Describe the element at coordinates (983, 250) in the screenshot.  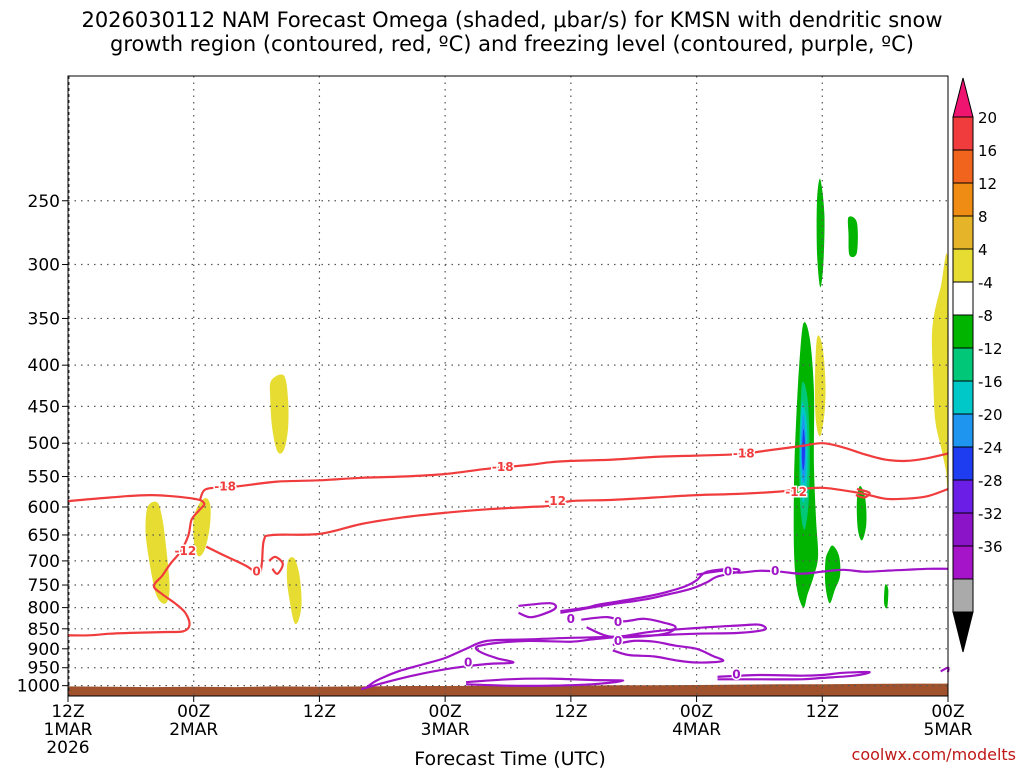
I see `colorbar-label: 4` at that location.